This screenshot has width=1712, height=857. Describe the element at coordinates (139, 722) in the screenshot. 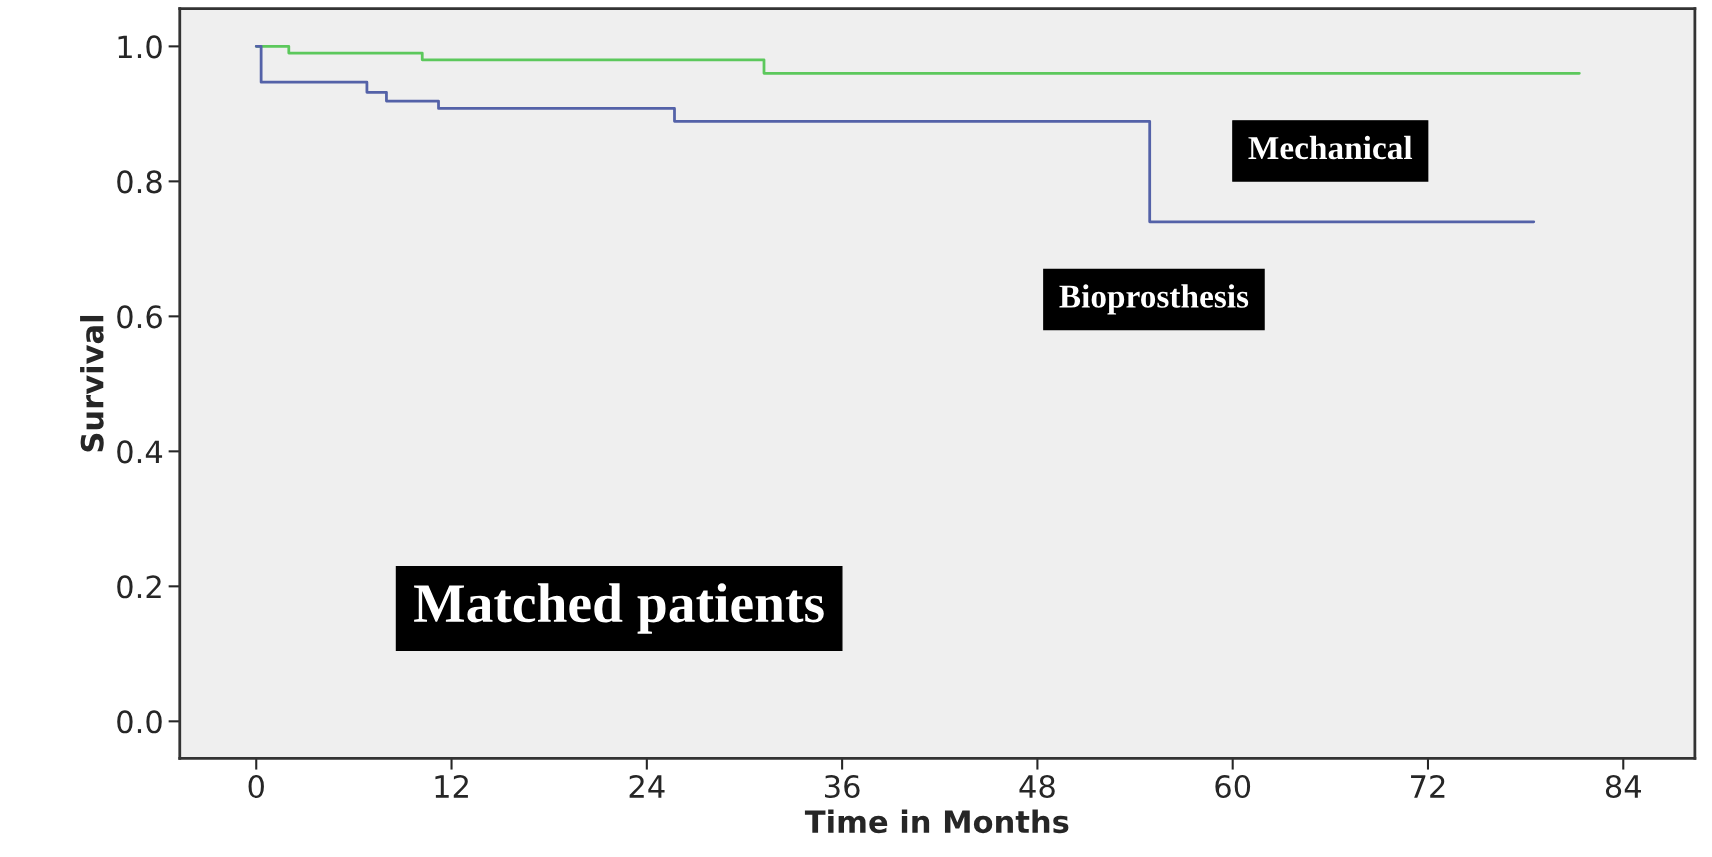

I see `y-tick-label: 0.0` at that location.